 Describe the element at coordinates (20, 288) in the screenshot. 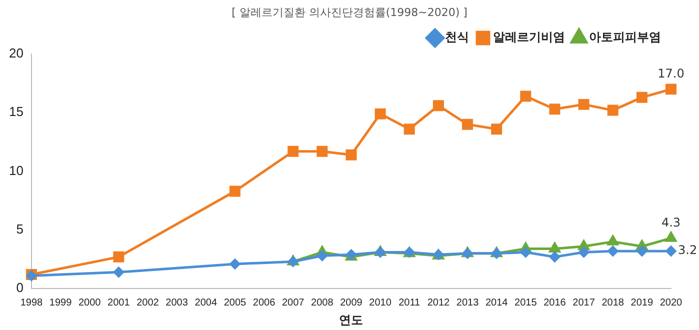

I see `y-tick-label: 0` at that location.